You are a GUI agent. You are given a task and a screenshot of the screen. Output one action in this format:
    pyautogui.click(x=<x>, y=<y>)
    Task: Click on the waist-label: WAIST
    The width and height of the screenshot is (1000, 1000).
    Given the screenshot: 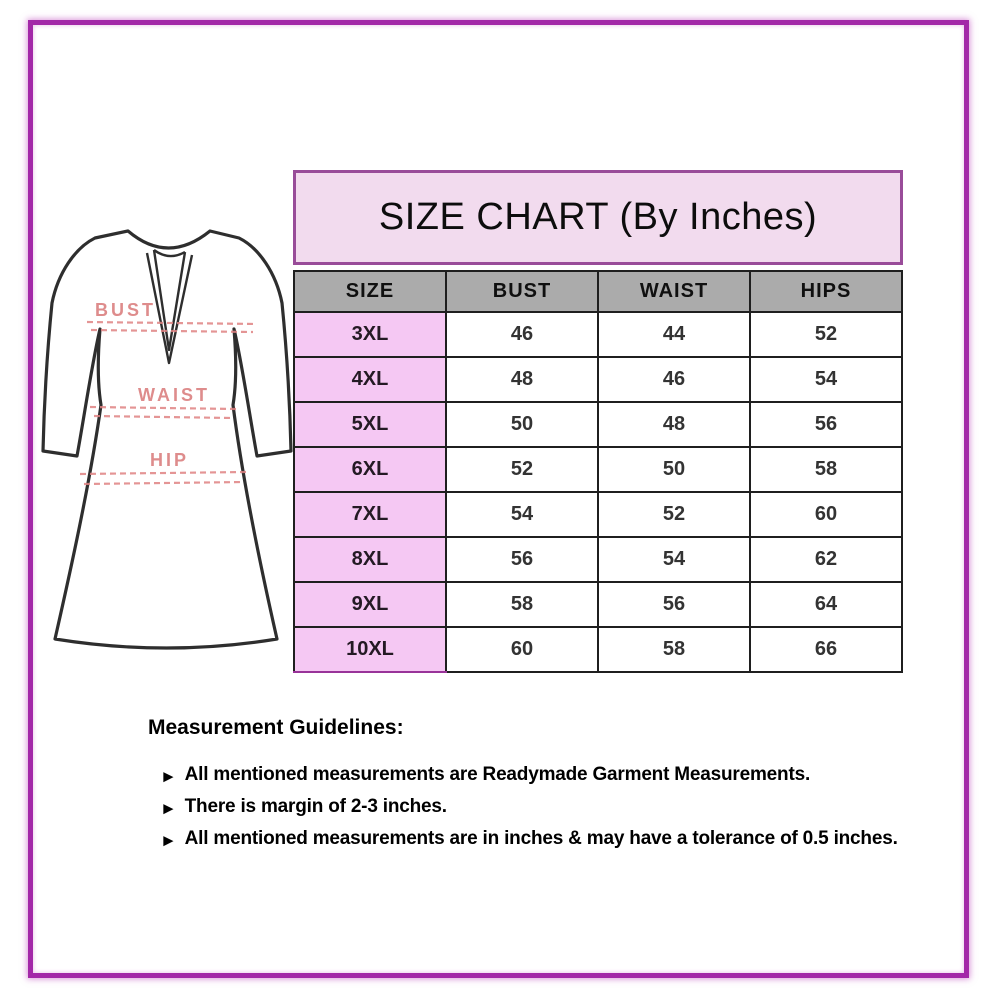 What is the action you would take?
    pyautogui.click(x=174, y=395)
    